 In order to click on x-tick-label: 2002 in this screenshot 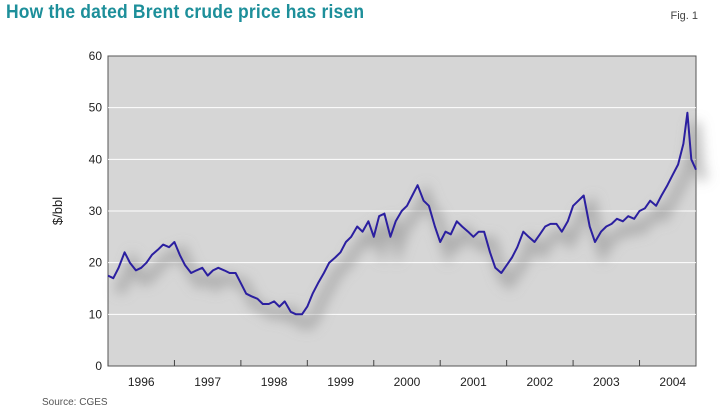, I will do `click(540, 382)`.